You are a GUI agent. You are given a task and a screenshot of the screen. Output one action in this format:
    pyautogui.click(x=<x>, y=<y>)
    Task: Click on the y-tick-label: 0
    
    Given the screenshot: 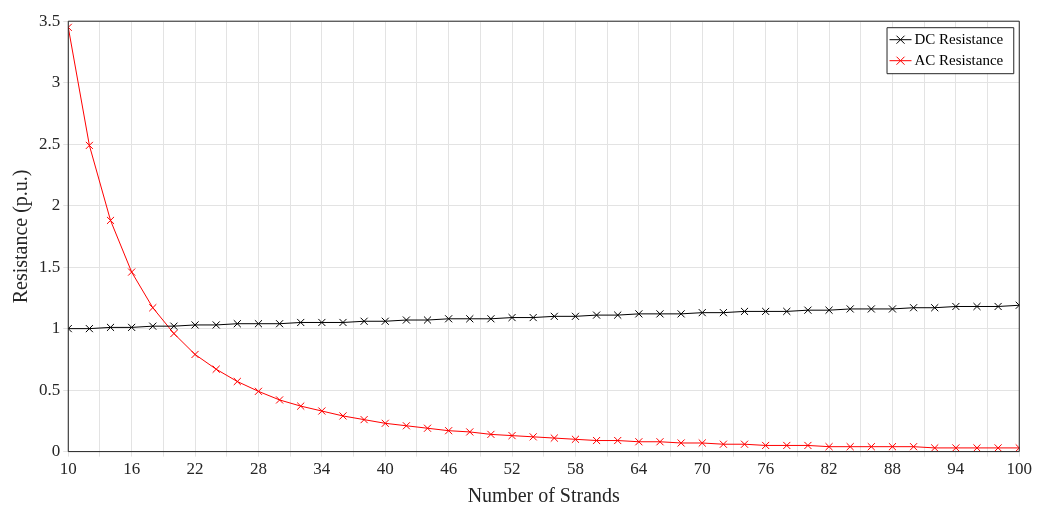 What is the action you would take?
    pyautogui.click(x=56, y=451)
    